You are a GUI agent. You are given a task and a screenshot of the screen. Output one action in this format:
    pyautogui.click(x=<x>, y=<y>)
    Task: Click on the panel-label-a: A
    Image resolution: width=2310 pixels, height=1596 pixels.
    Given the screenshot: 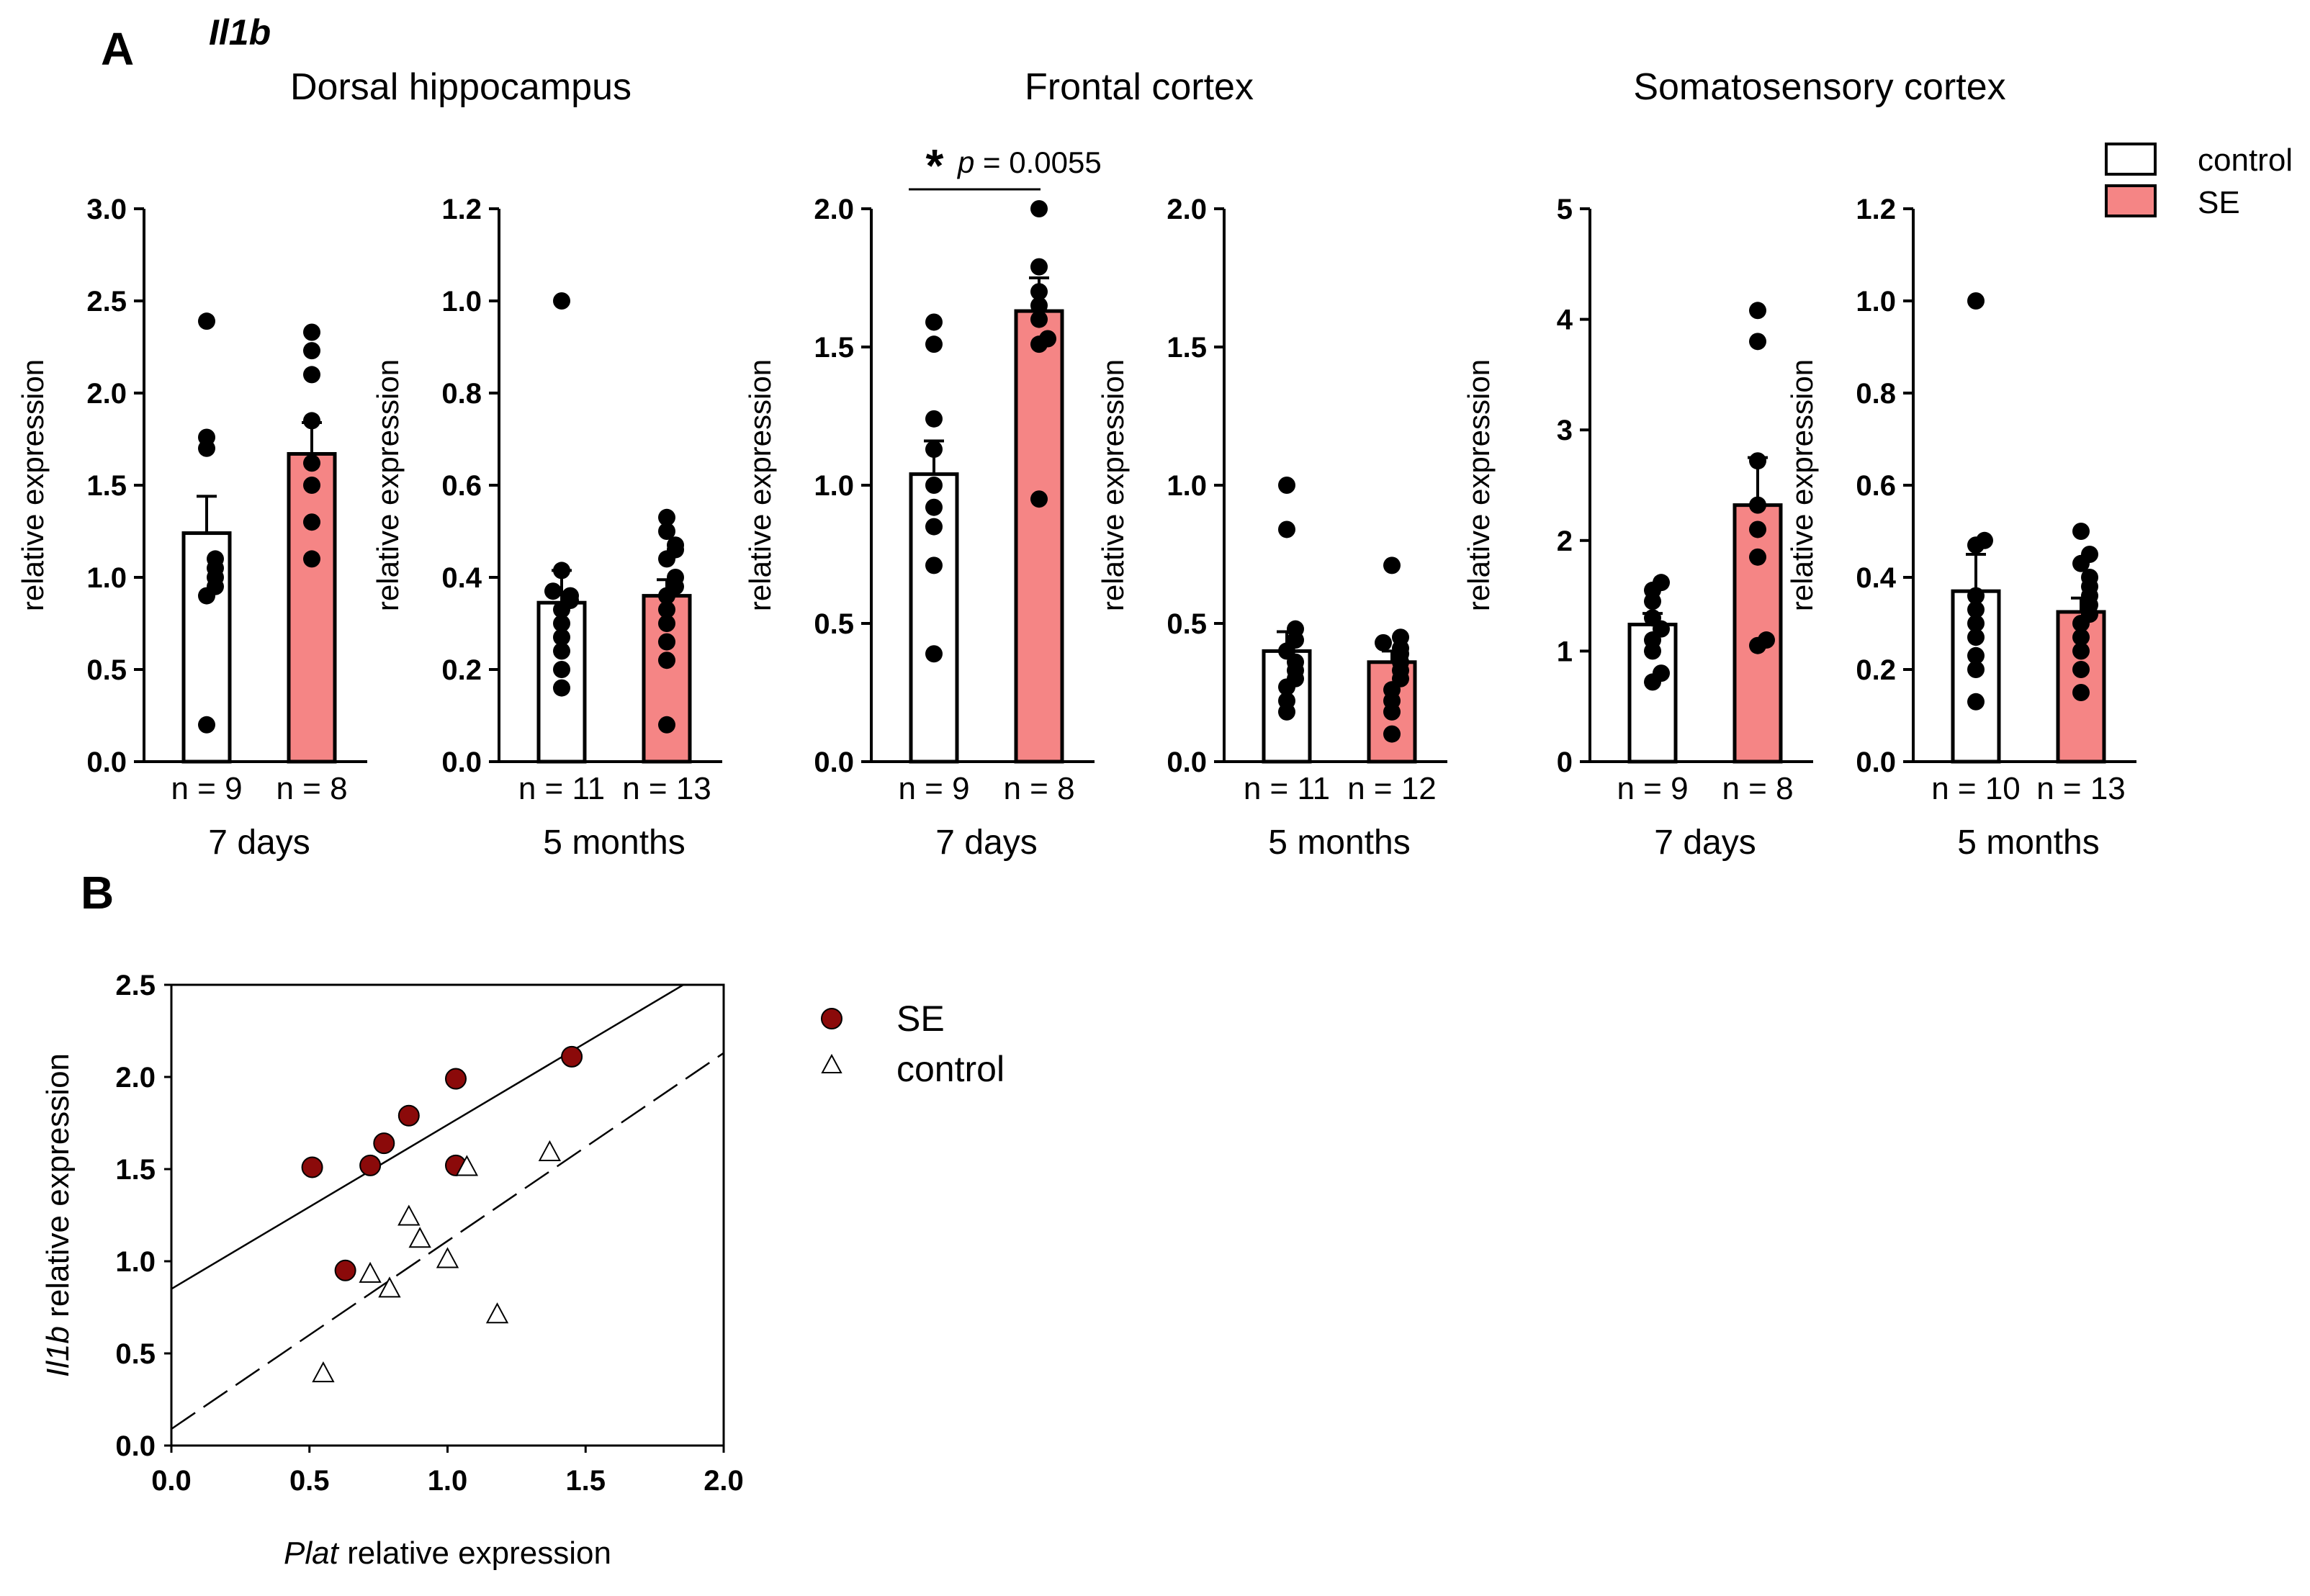 What is the action you would take?
    pyautogui.click(x=117, y=49)
    